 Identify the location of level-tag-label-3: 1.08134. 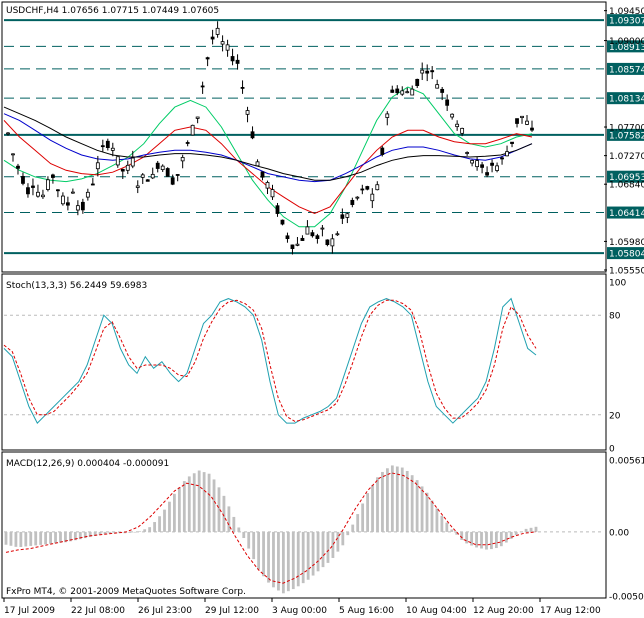
(626, 100).